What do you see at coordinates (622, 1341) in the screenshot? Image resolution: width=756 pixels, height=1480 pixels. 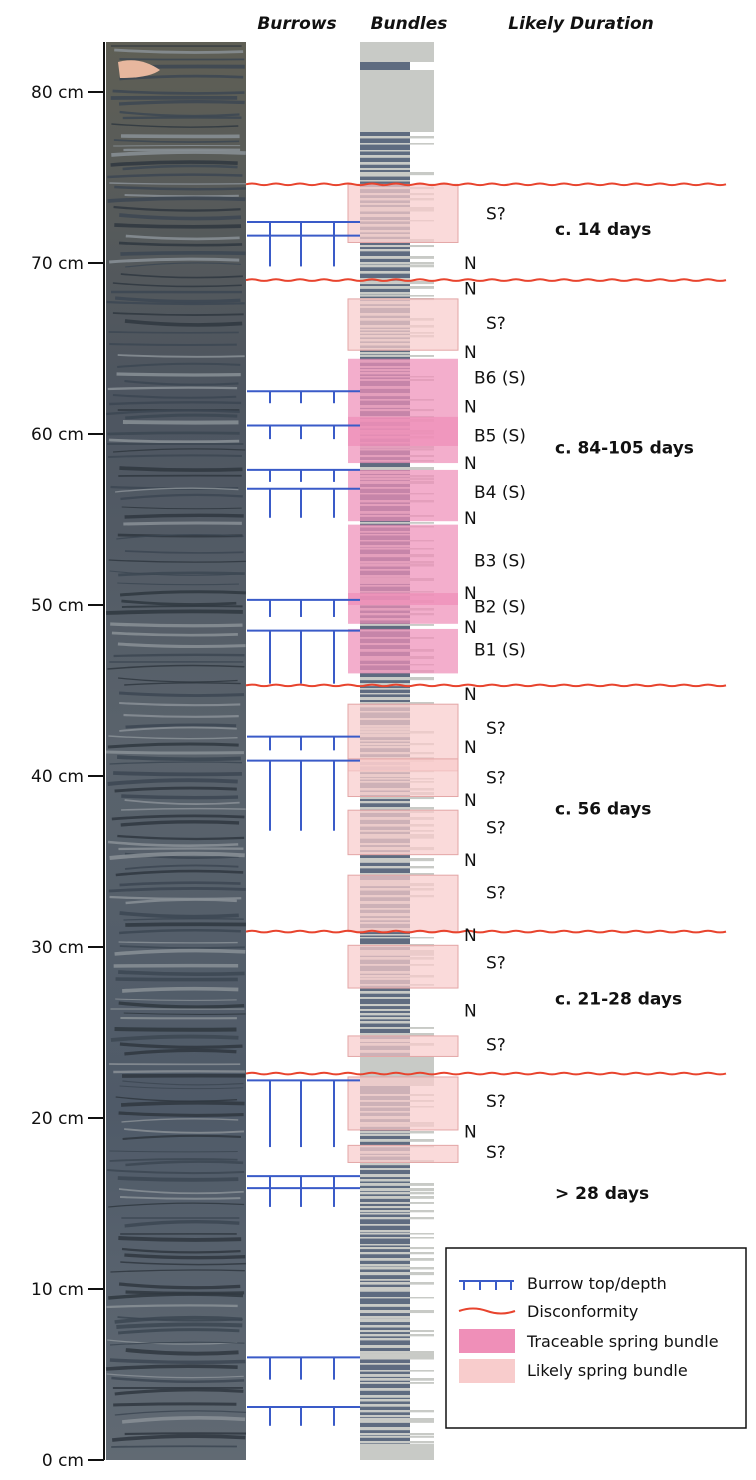 I see `legend-label-traceable: Traceable spring bundle` at bounding box center [622, 1341].